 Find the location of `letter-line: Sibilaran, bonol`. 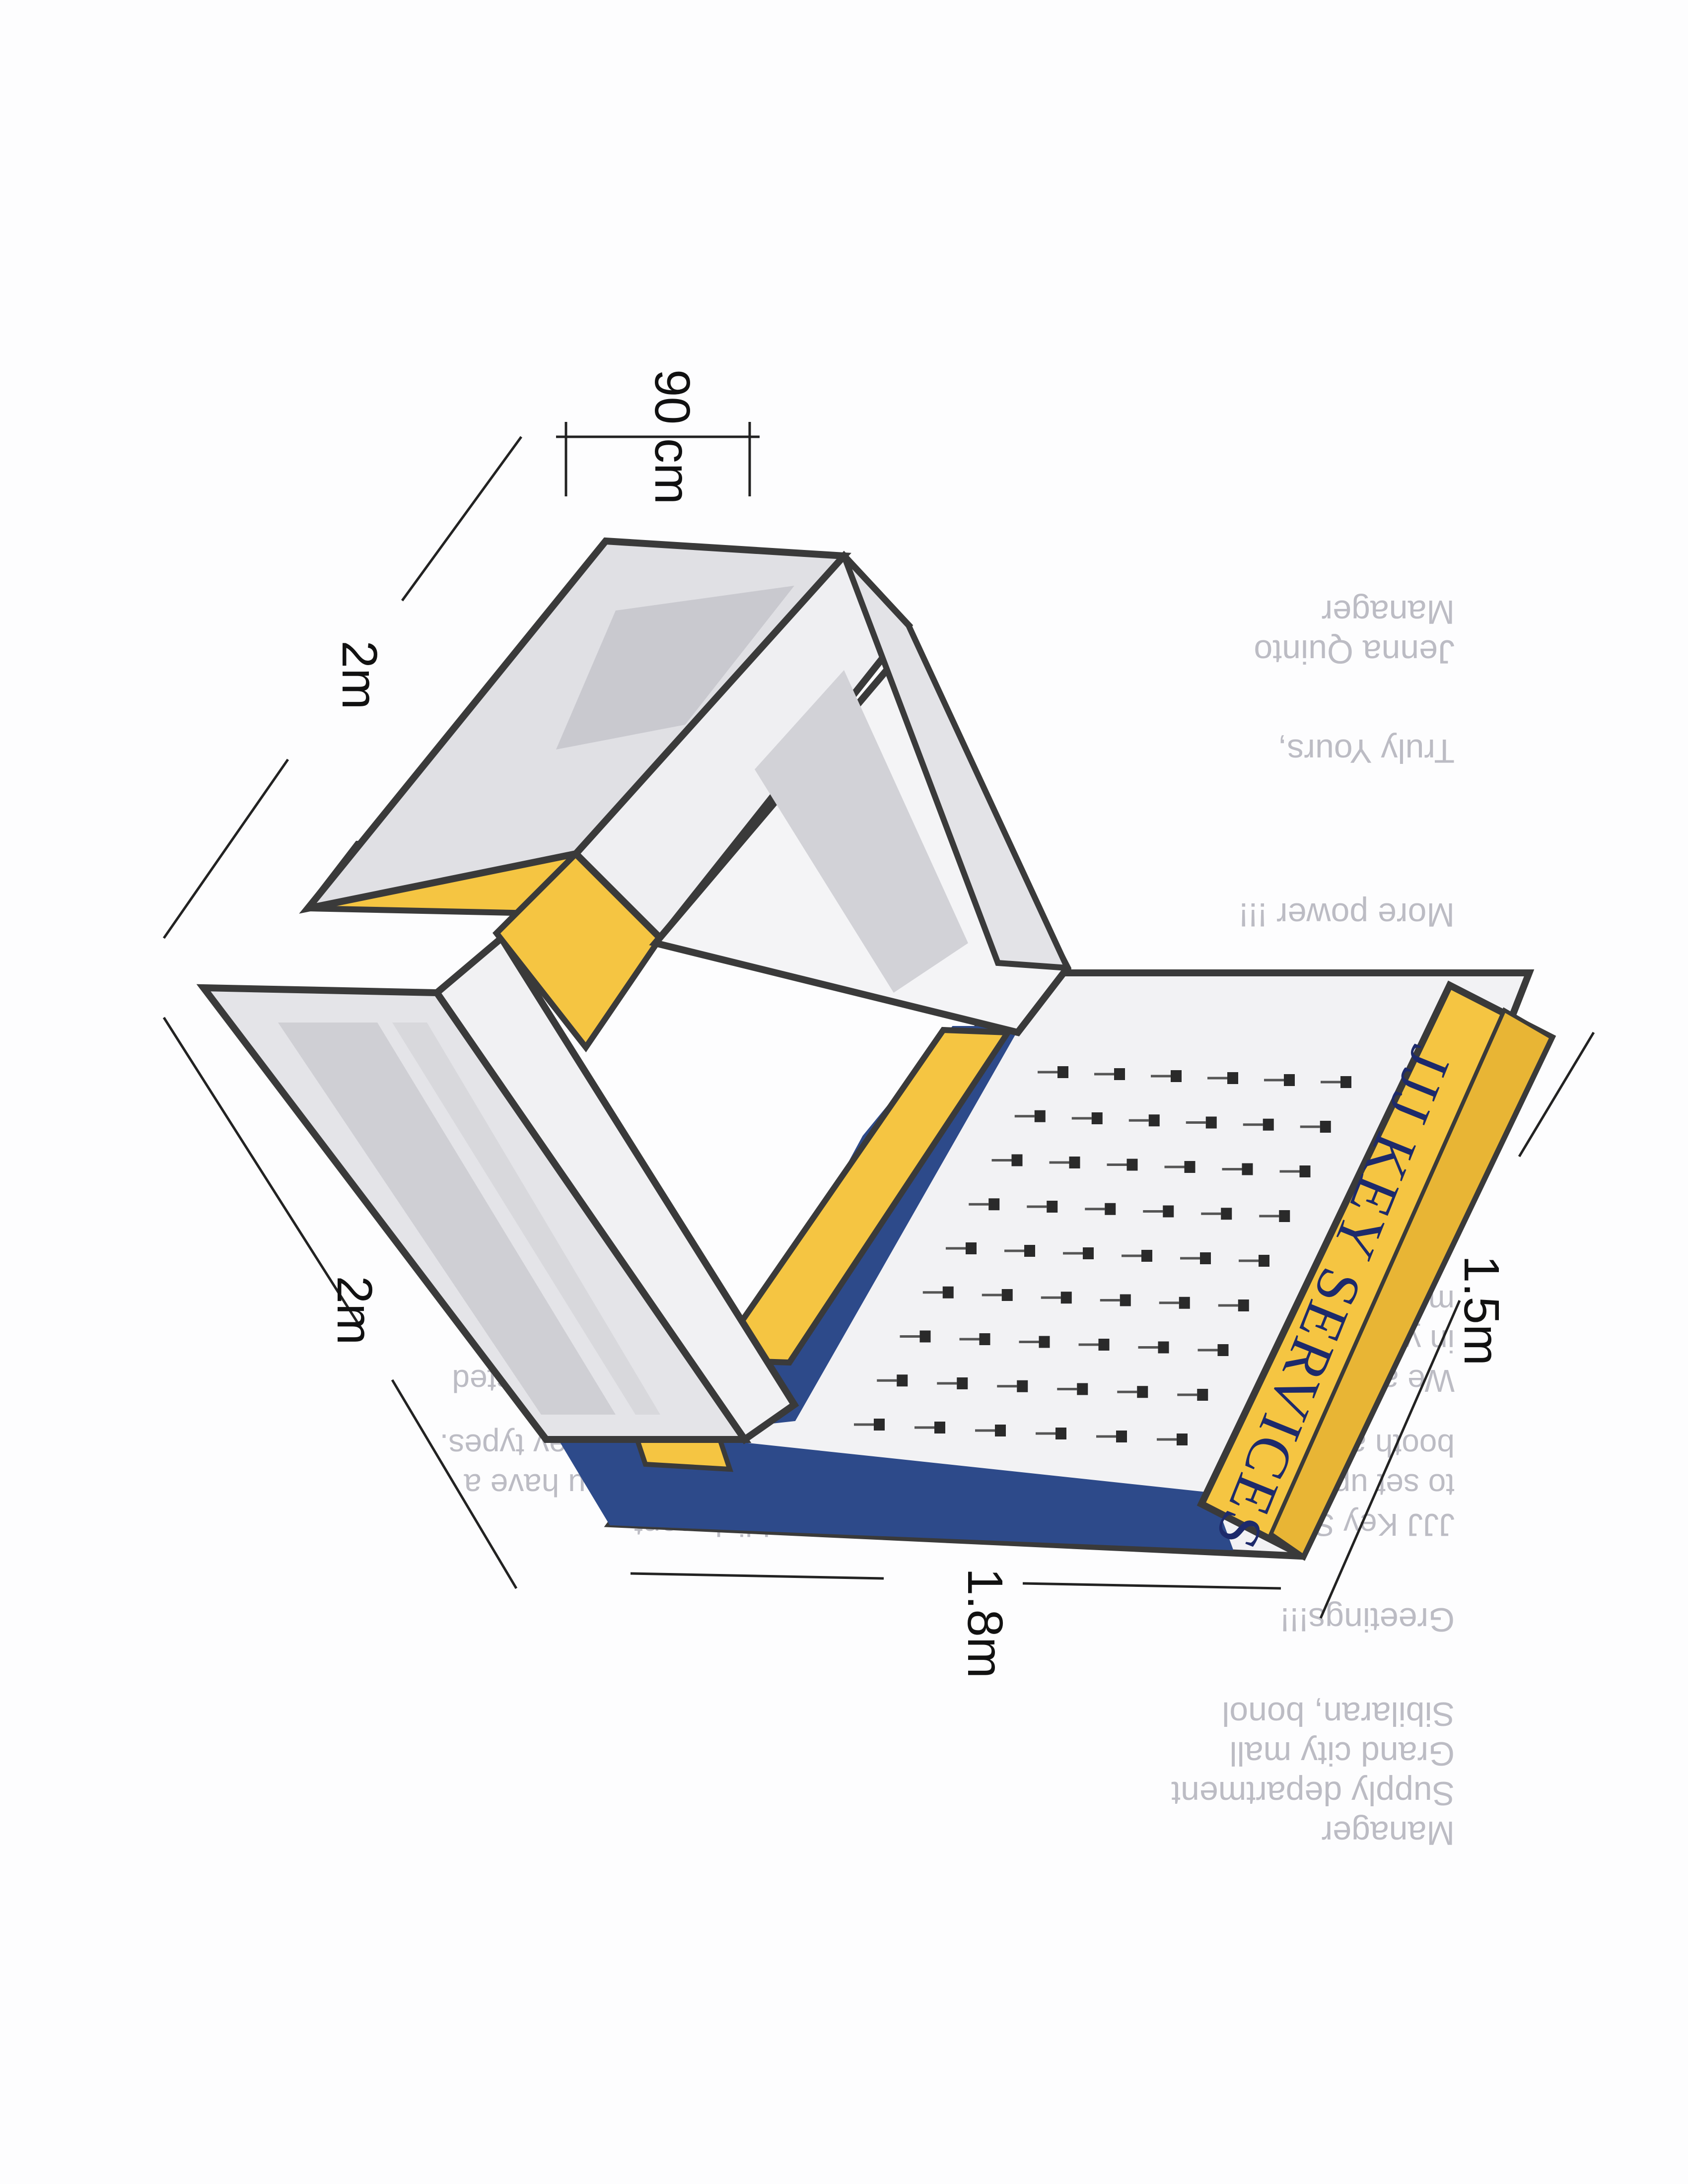

letter-line: Sibilaran, bonol is located at coordinates (1338, 1714).